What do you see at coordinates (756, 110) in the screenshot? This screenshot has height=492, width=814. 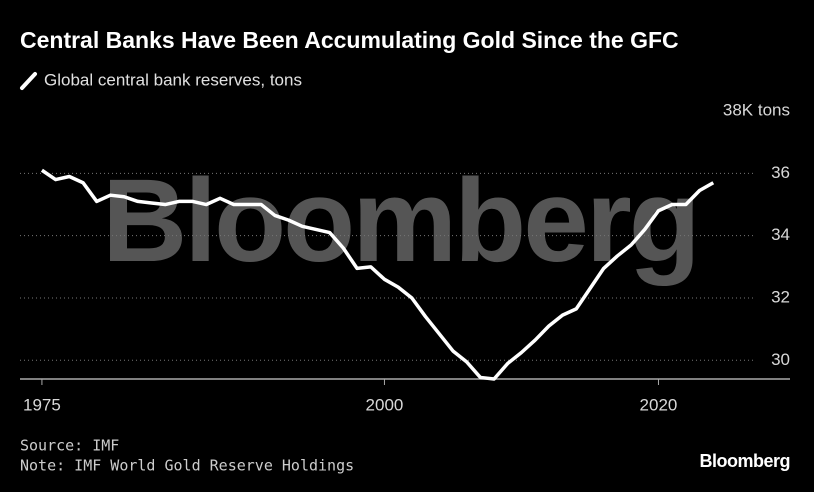 I see `y-tick-label: 38K tons` at bounding box center [756, 110].